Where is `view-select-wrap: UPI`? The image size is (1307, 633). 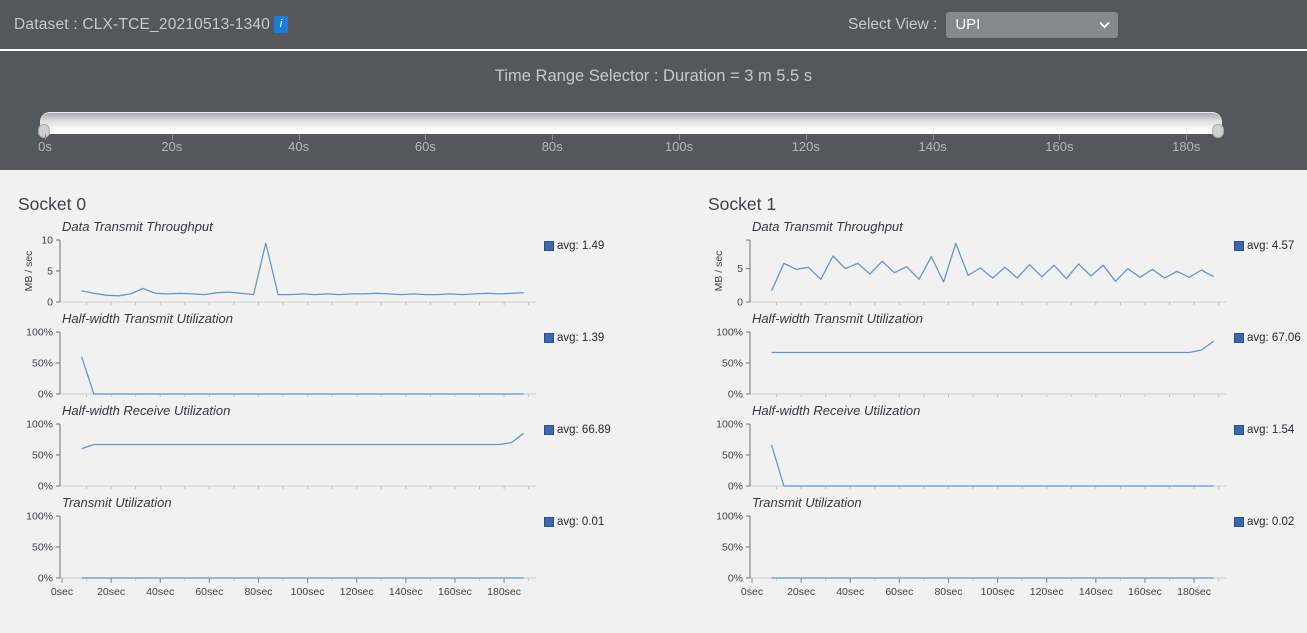 view-select-wrap: UPI is located at coordinates (1032, 24).